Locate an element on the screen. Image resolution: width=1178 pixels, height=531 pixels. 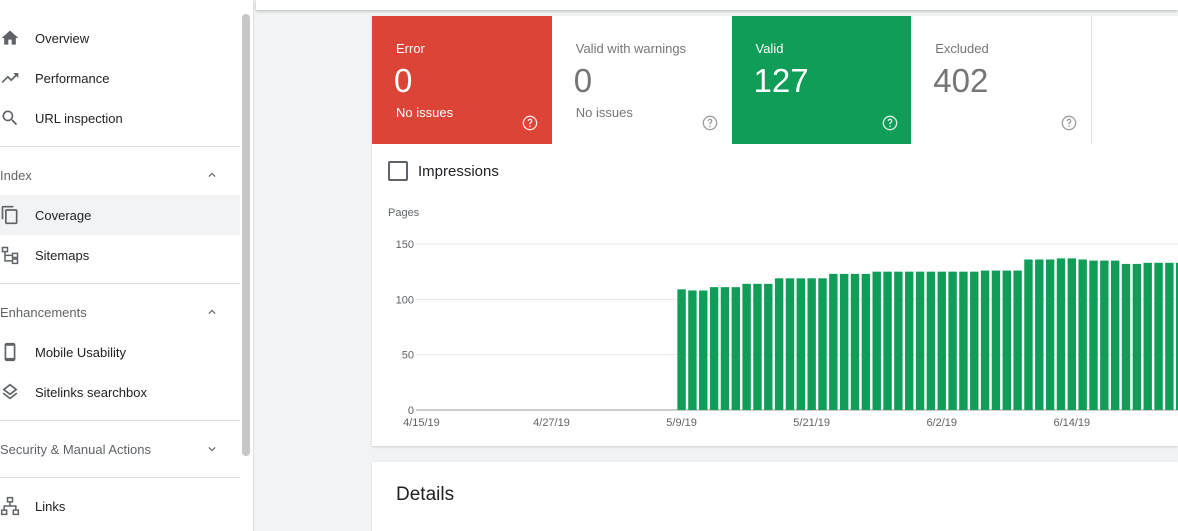
tile-count: 0 is located at coordinates (403, 80).